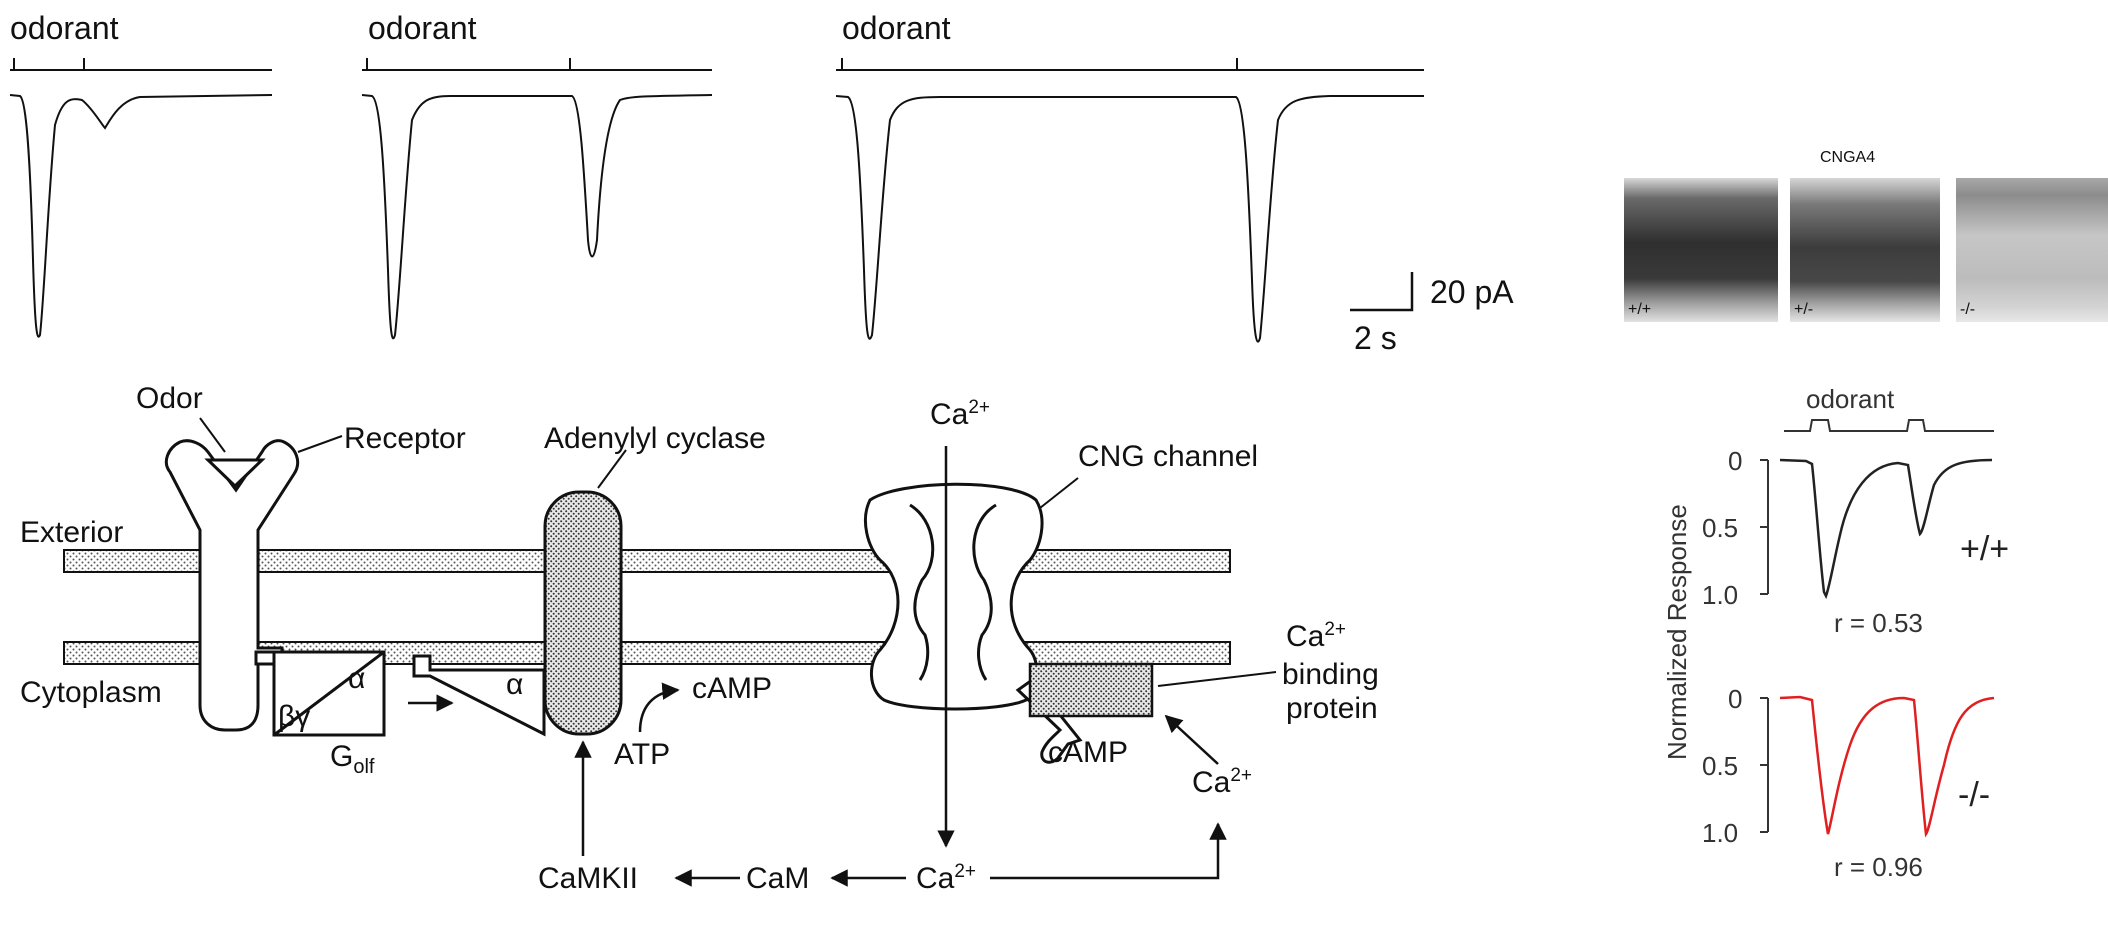  Describe the element at coordinates (1330, 674) in the screenshot. I see `binding-label: binding` at that location.